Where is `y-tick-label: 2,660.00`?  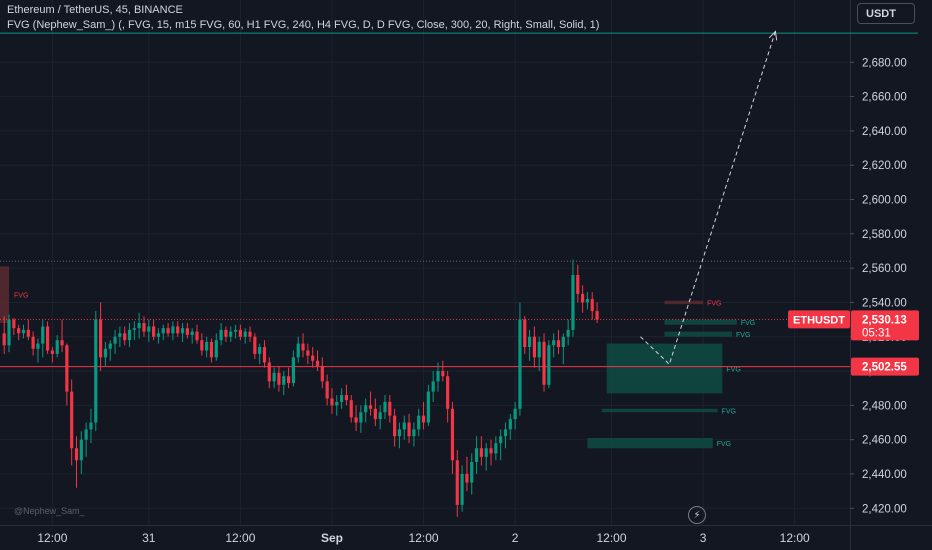 y-tick-label: 2,660.00 is located at coordinates (884, 98).